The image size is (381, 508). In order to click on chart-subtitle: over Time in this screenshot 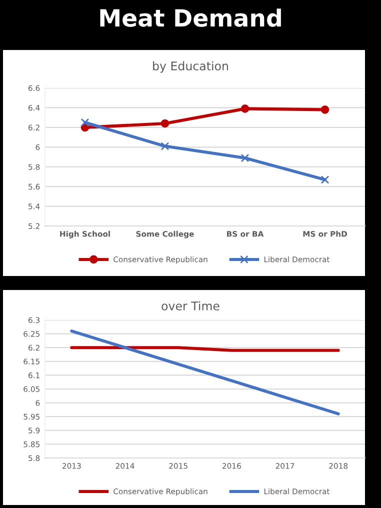, I will do `click(191, 305)`.